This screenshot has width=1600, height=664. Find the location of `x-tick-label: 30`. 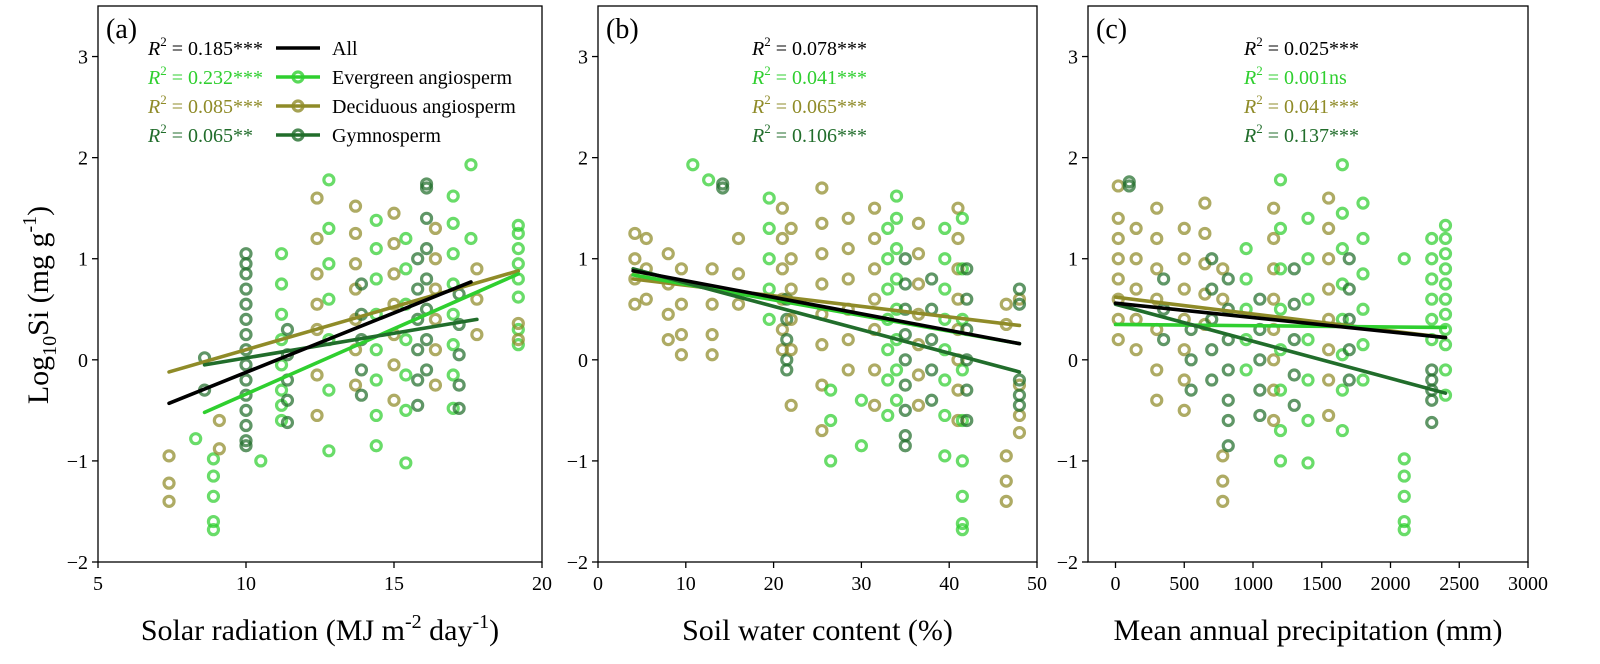

x-tick-label: 30 is located at coordinates (861, 584).